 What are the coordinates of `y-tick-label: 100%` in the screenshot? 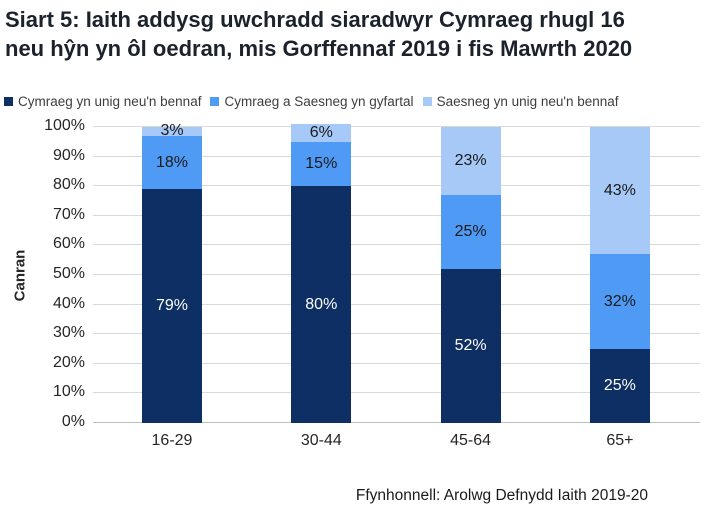 It's located at (64, 125).